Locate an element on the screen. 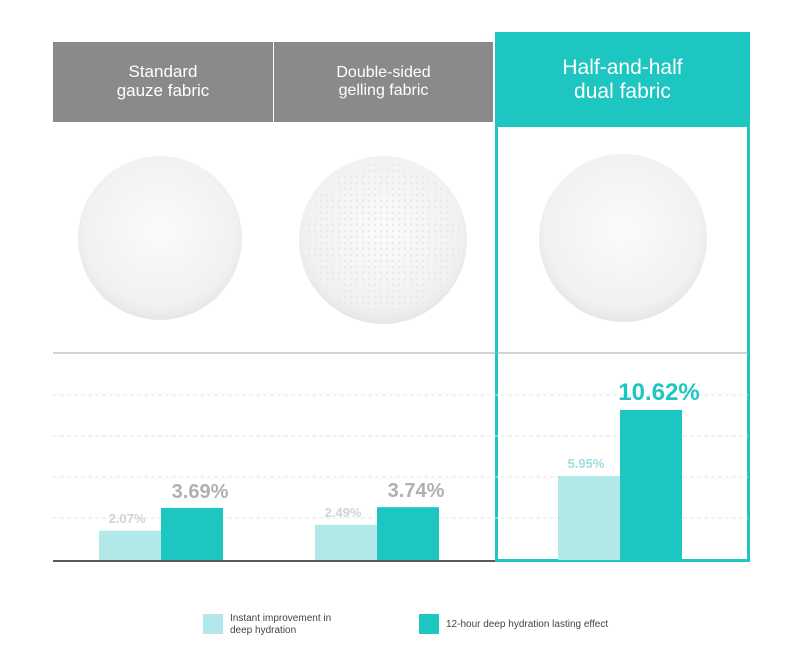 This screenshot has height=660, width=798. category-label: Double-sided gelling fabric is located at coordinates (383, 81).